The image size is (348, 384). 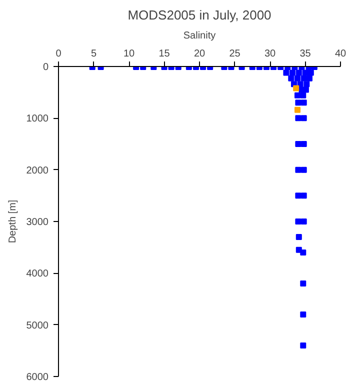 I want to click on x-axis-title: Salinity, so click(x=199, y=36).